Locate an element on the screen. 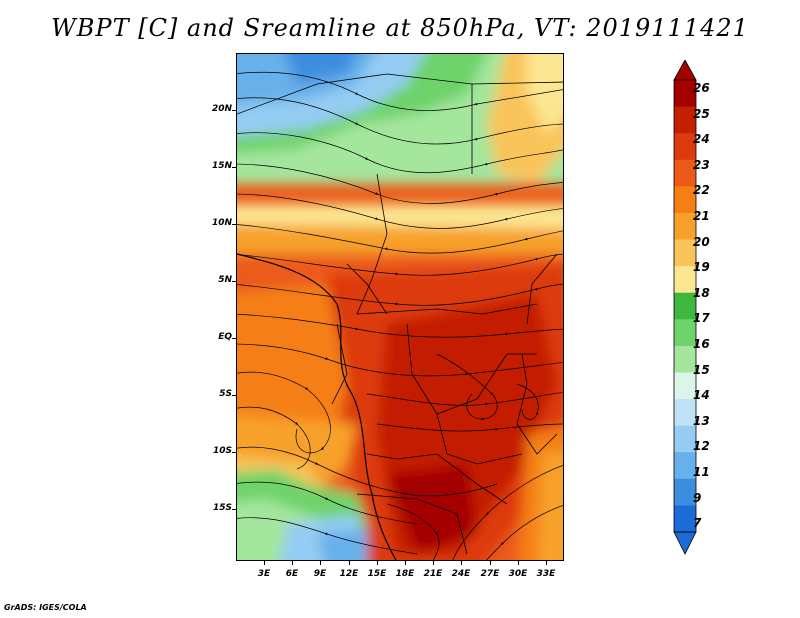 The height and width of the screenshot is (618, 800). colorbar-label-14: 14 is located at coordinates (701, 395).